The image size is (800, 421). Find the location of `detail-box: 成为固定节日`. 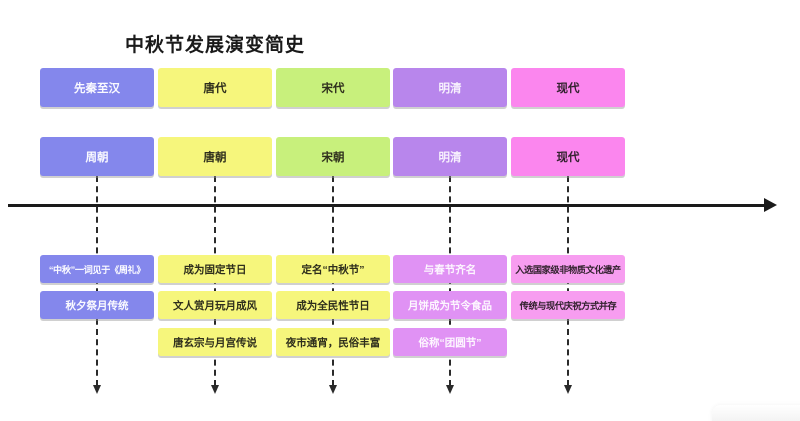

detail-box: 成为固定节日 is located at coordinates (215, 269).